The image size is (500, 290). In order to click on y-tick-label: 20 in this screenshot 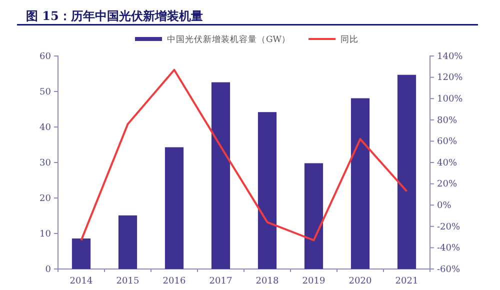, I will do `click(46, 199)`.